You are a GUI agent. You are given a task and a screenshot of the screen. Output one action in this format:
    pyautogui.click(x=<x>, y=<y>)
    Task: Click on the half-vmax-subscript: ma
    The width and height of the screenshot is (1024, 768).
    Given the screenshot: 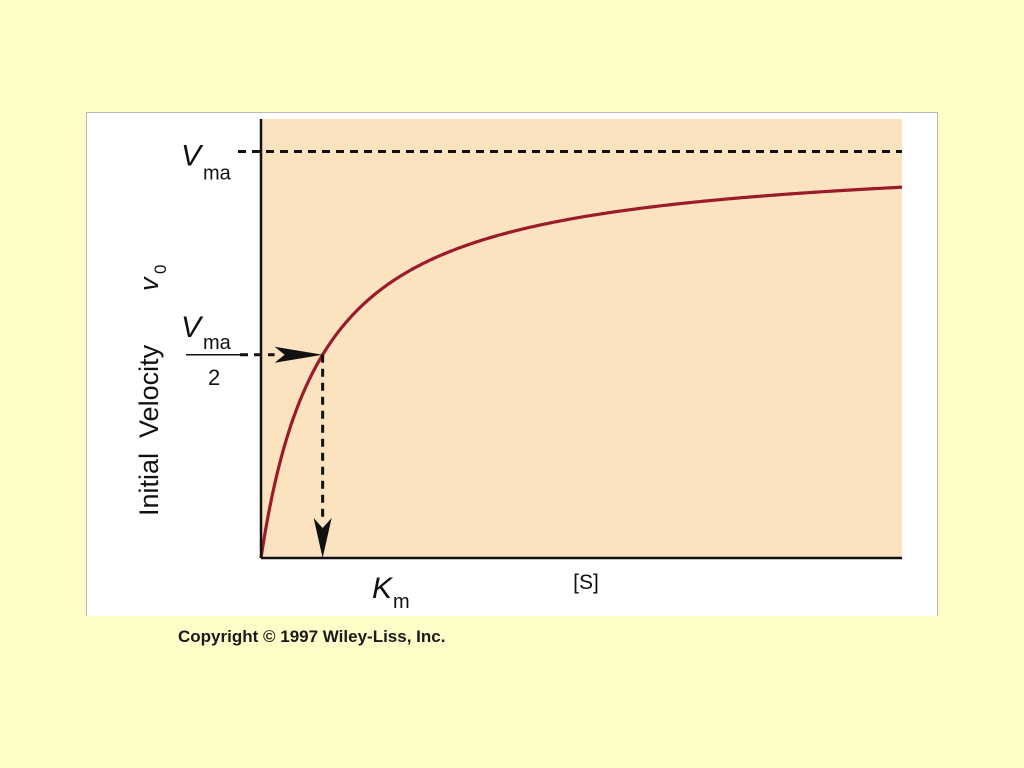 What is the action you would take?
    pyautogui.click(x=217, y=343)
    